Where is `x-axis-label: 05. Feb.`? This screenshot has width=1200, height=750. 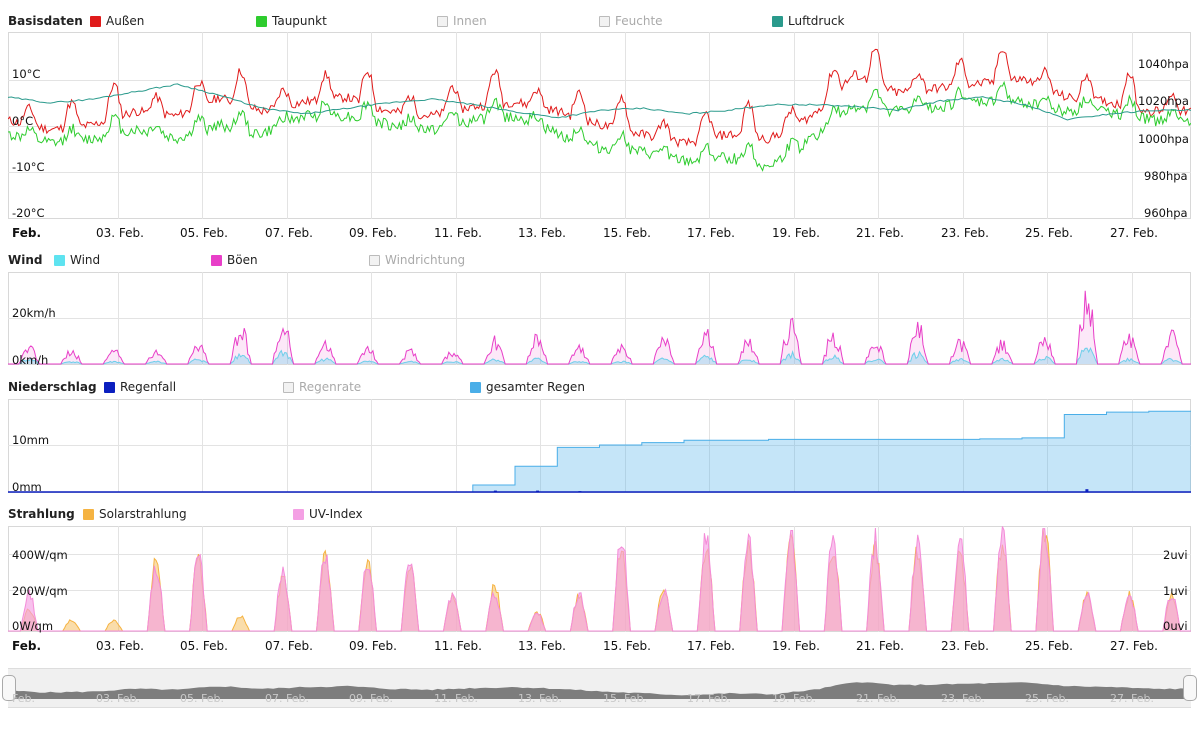
x-axis-label: 05. Feb. is located at coordinates (204, 233).